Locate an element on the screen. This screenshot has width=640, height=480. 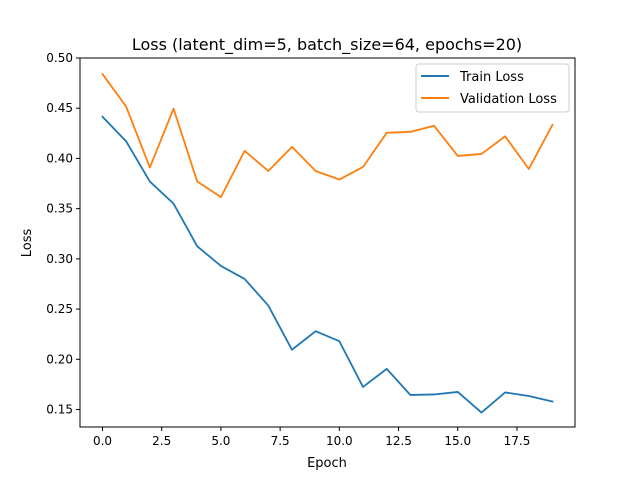
x-tick-label: 15.0 is located at coordinates (457, 441).